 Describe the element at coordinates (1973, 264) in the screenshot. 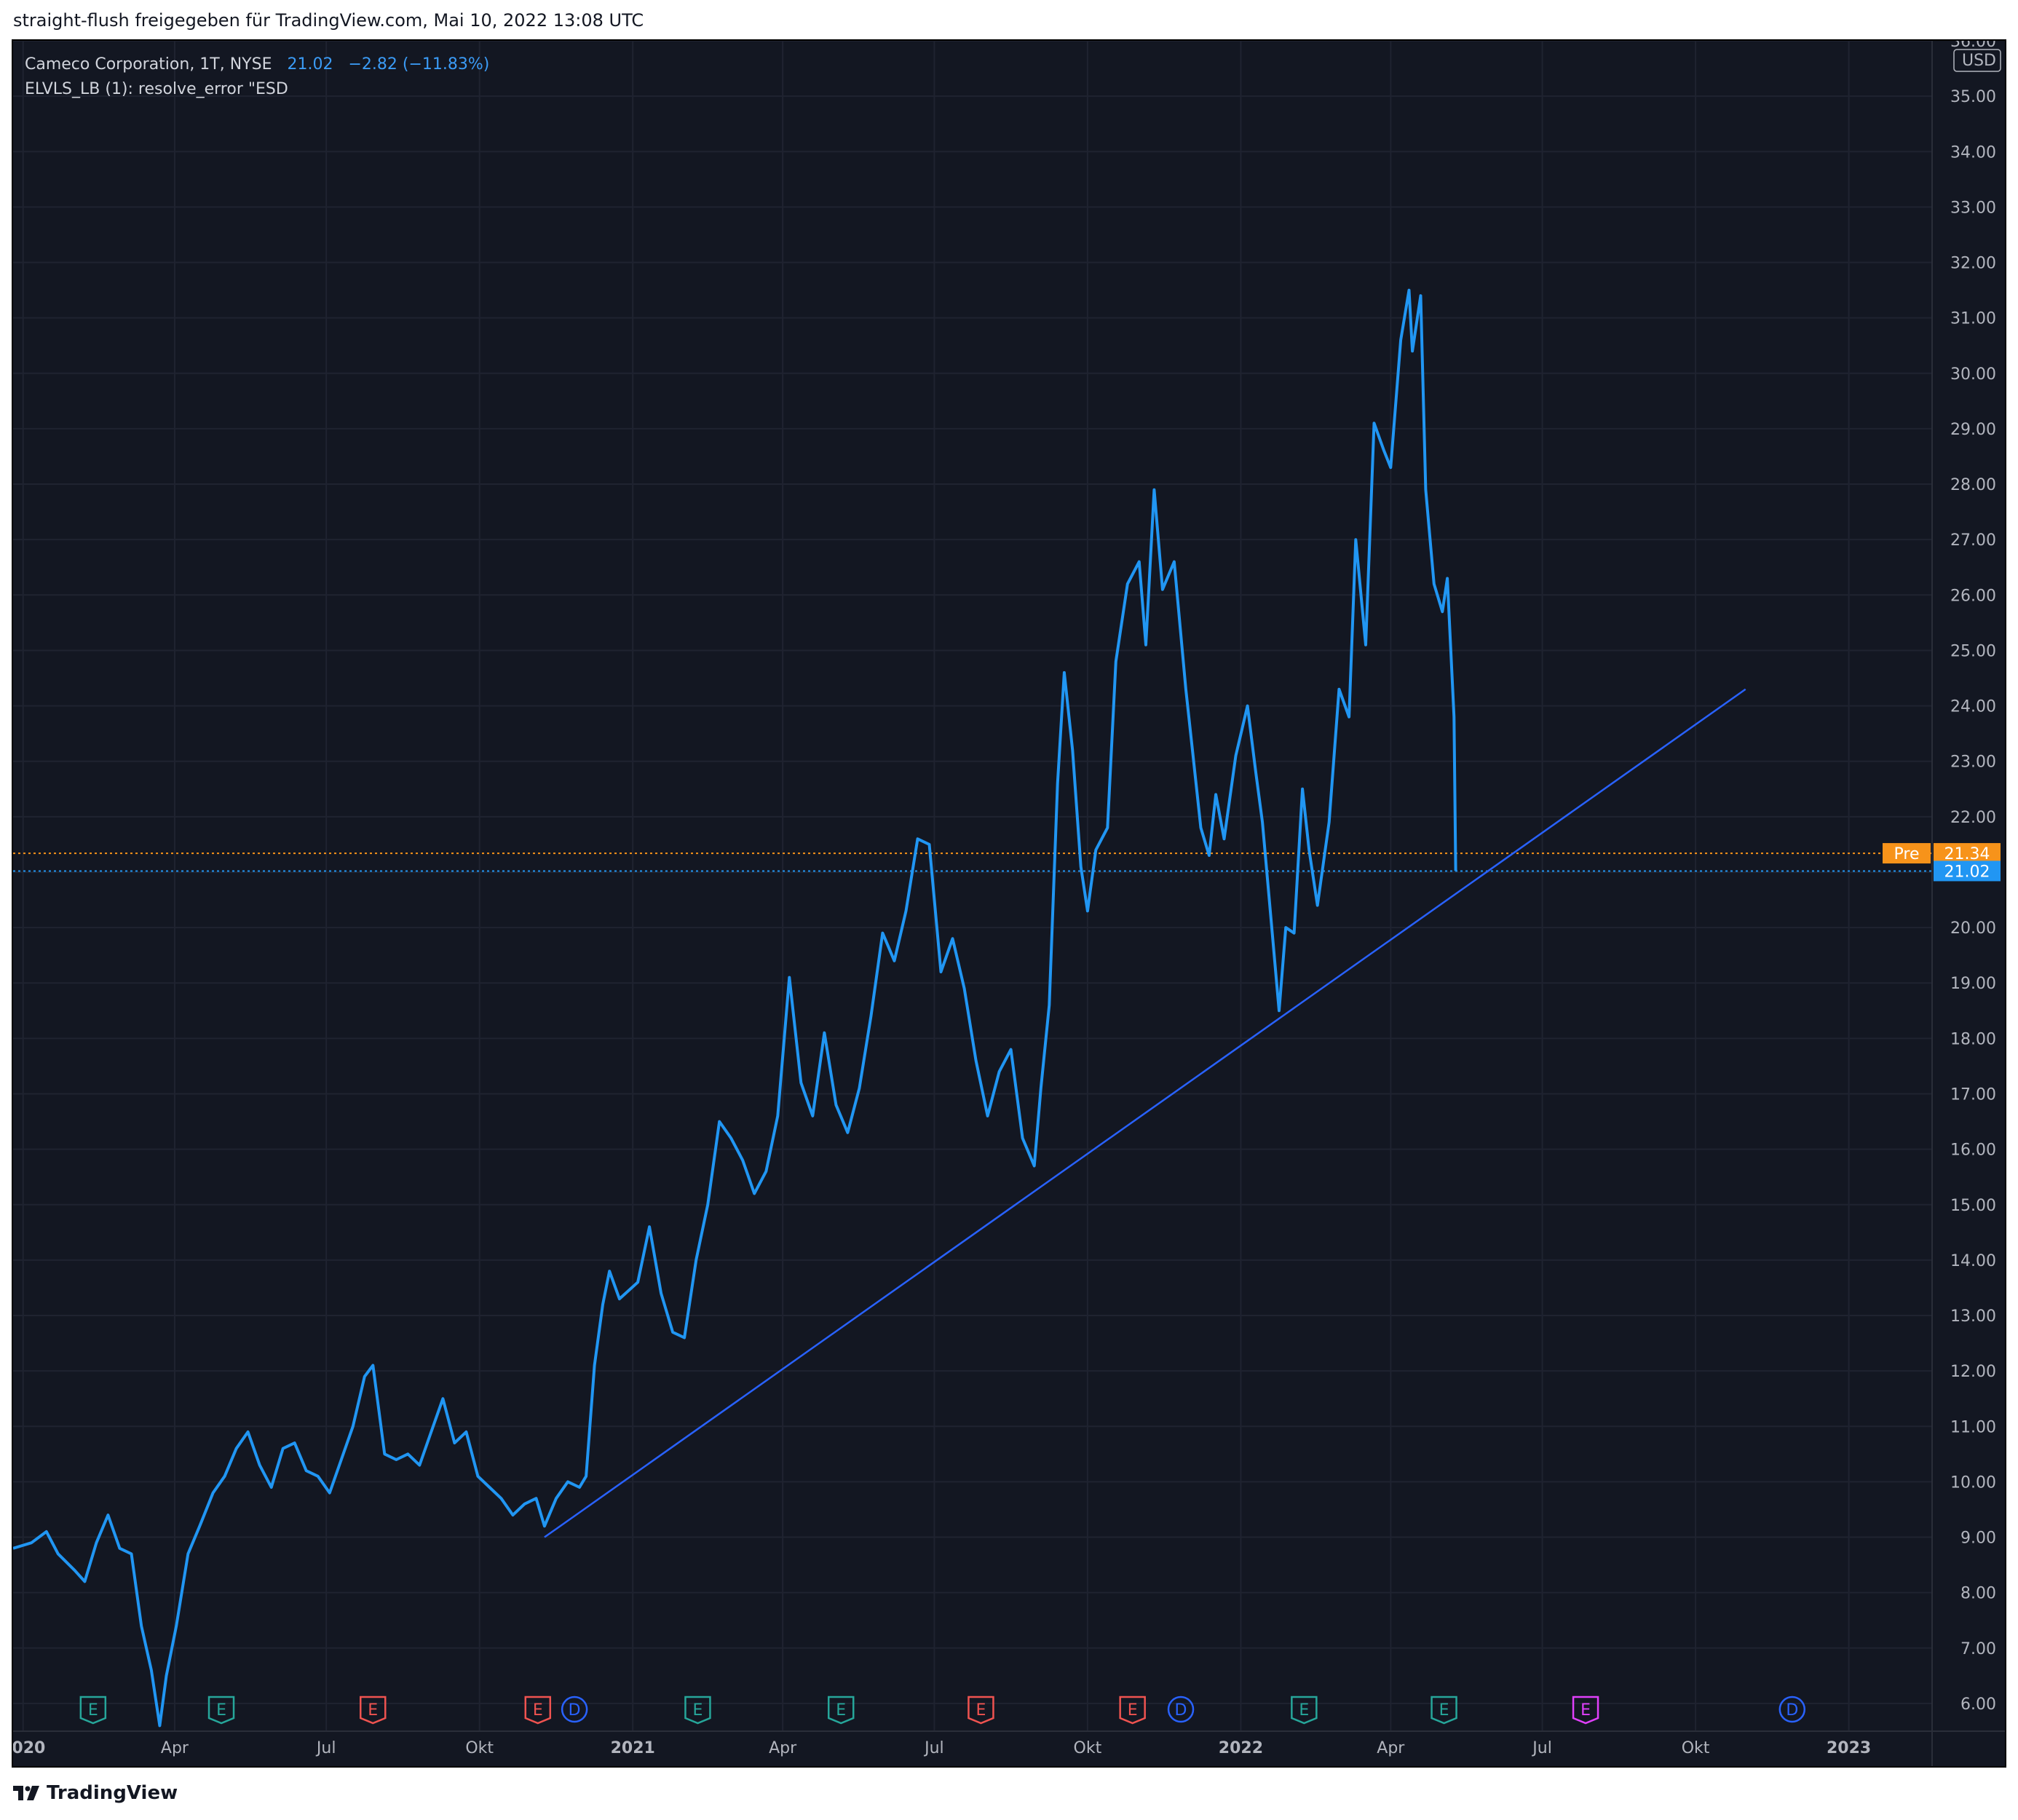

I see `y-tick-label: 32.00` at that location.